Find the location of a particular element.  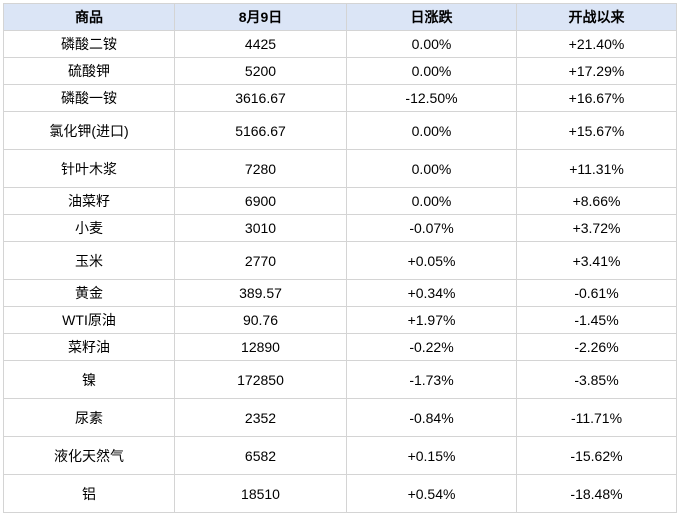

table-row: 菜籽油 12890 -0.22% -2.26% is located at coordinates (340, 347).